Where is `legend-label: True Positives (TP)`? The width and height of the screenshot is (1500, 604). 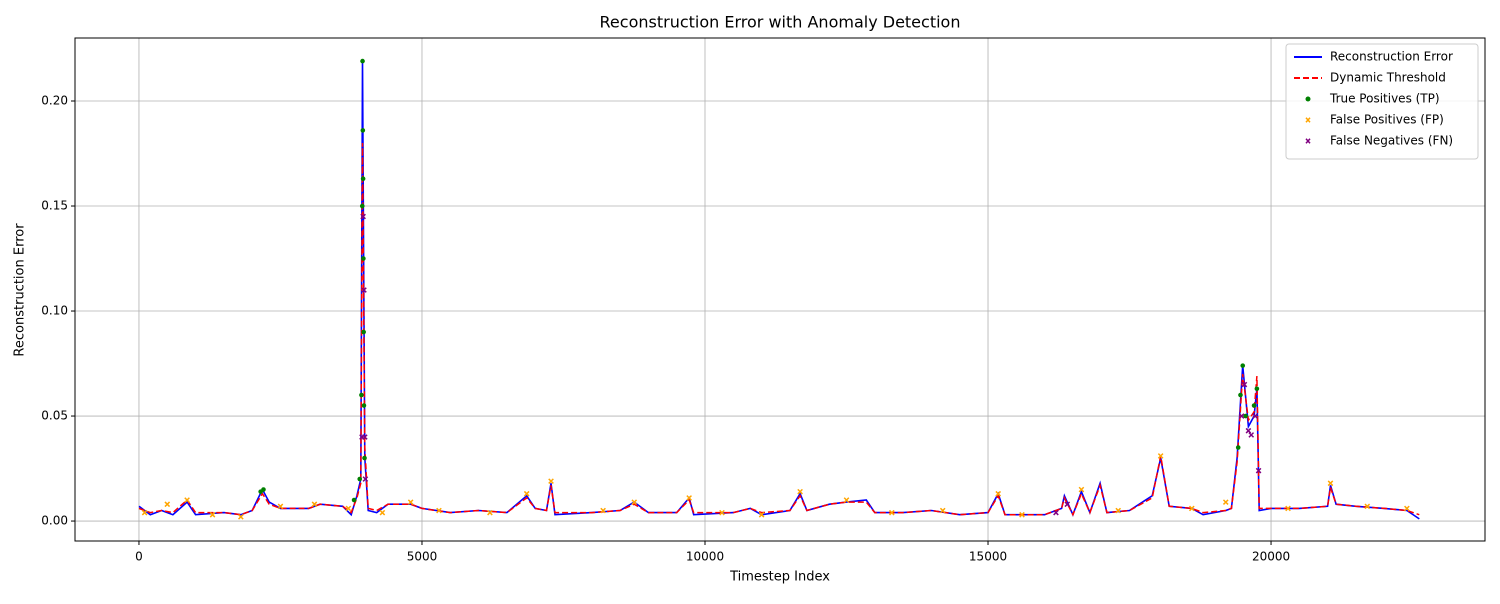
legend-label: True Positives (TP) is located at coordinates (1384, 99).